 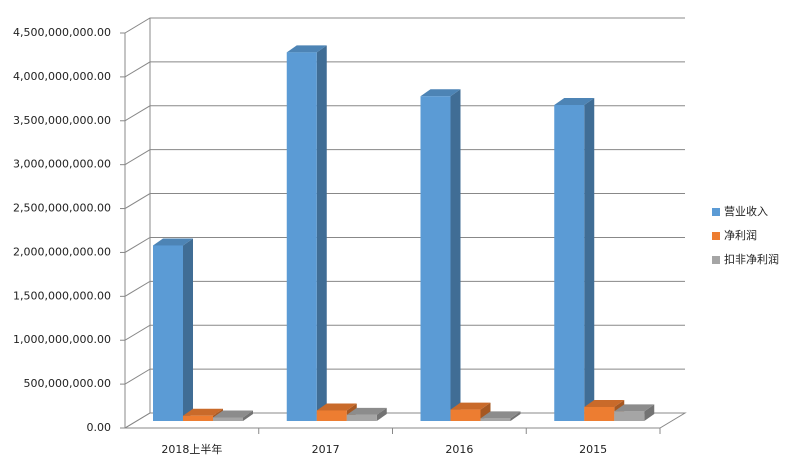 I want to click on x-tick-label: 2018上半年, so click(x=191, y=449).